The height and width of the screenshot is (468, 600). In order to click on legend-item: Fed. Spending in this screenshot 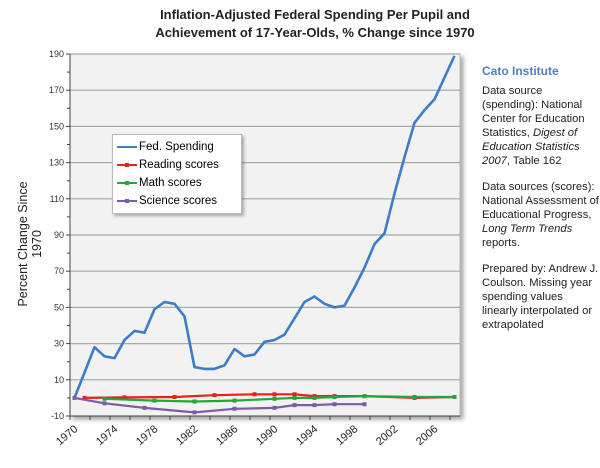, I will do `click(177, 147)`.